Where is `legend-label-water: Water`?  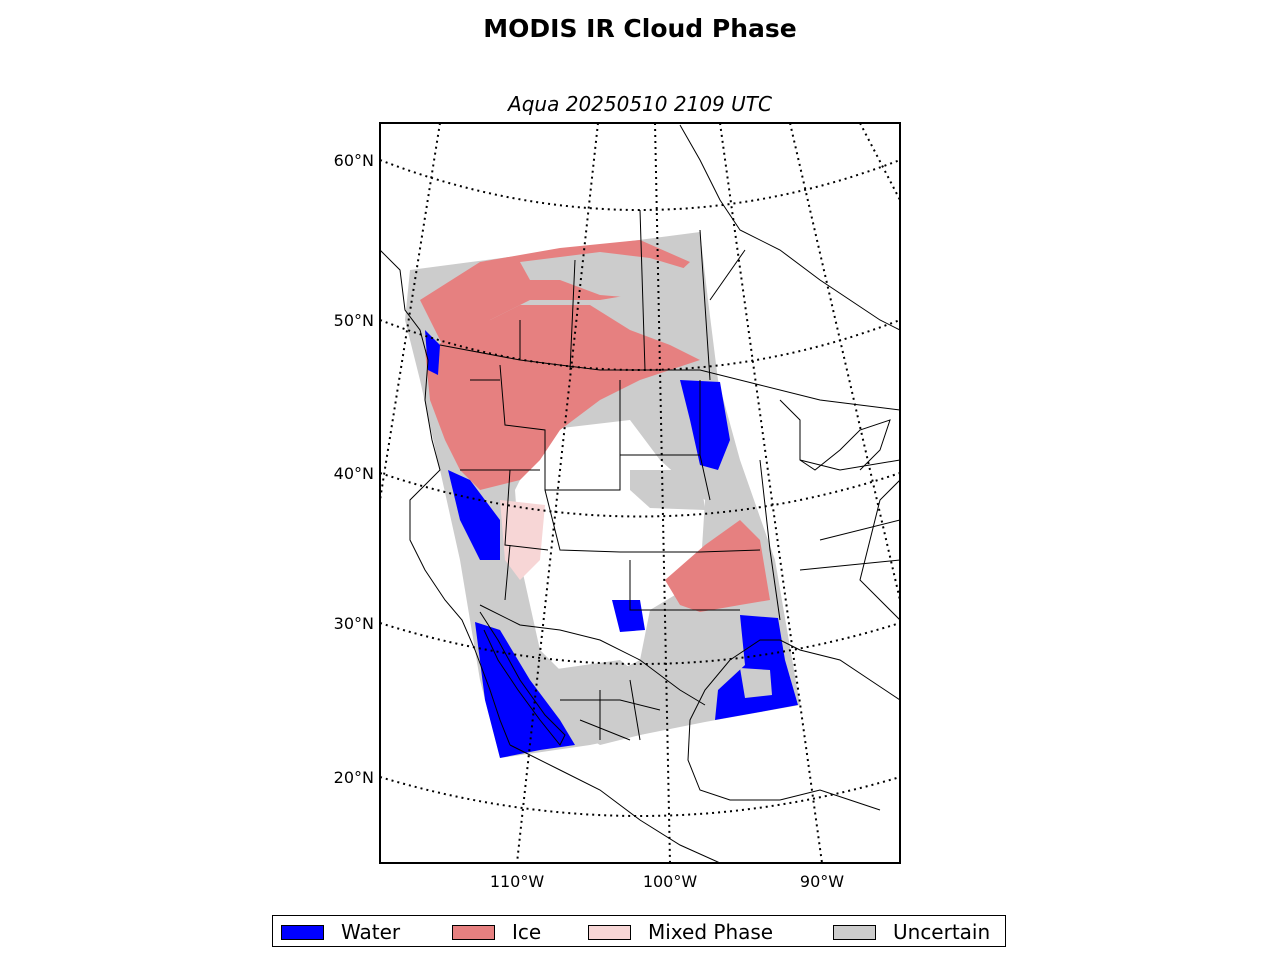 legend-label-water: Water is located at coordinates (371, 932).